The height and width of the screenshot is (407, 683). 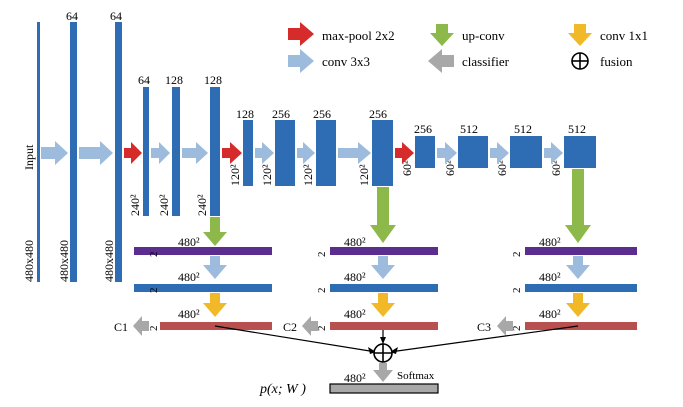 I want to click on output-resolution-label: 480², so click(x=355, y=378).